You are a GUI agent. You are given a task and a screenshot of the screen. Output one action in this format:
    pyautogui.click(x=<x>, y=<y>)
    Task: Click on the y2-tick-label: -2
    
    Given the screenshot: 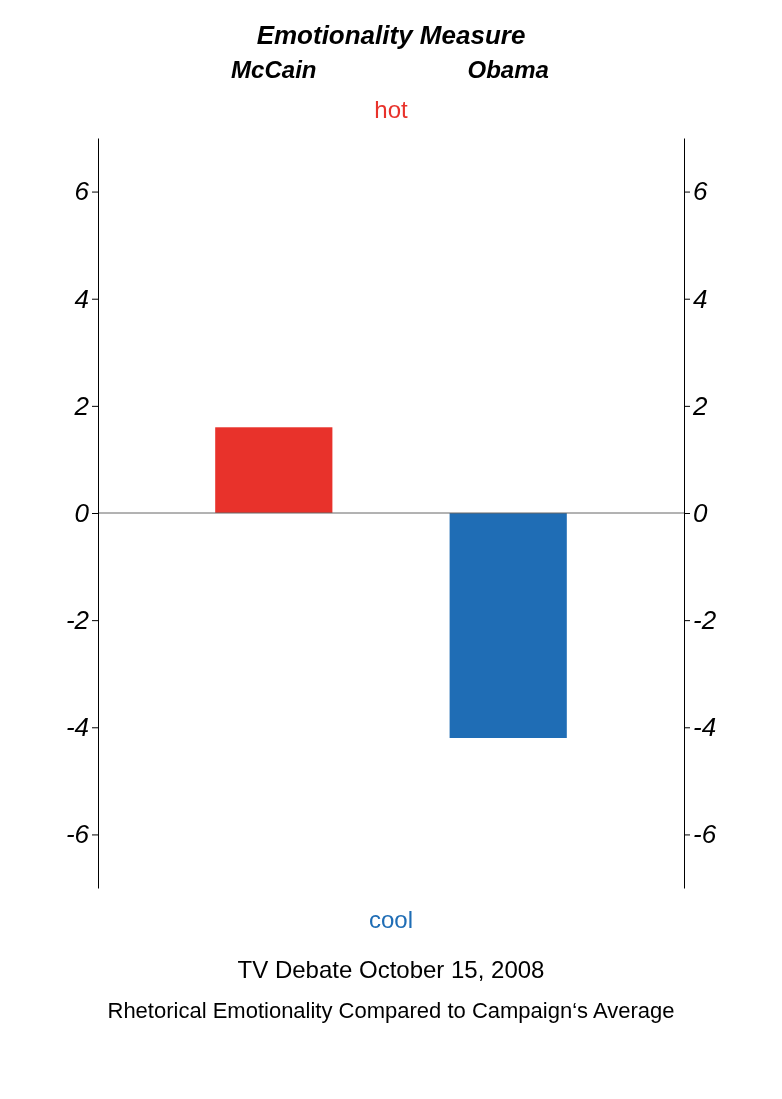 What is the action you would take?
    pyautogui.click(x=705, y=619)
    